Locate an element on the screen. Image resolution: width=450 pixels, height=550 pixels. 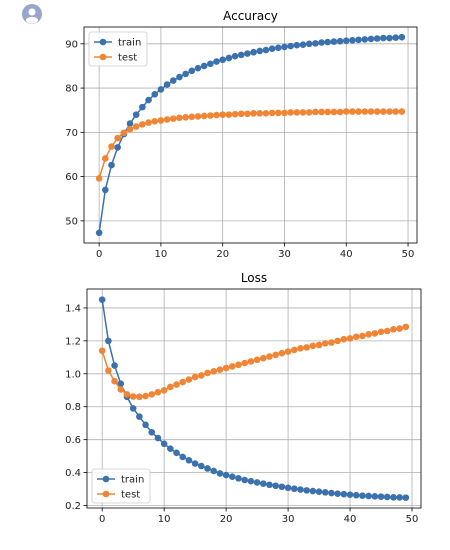
accuracy-x-tick-label: 30 is located at coordinates (284, 254).